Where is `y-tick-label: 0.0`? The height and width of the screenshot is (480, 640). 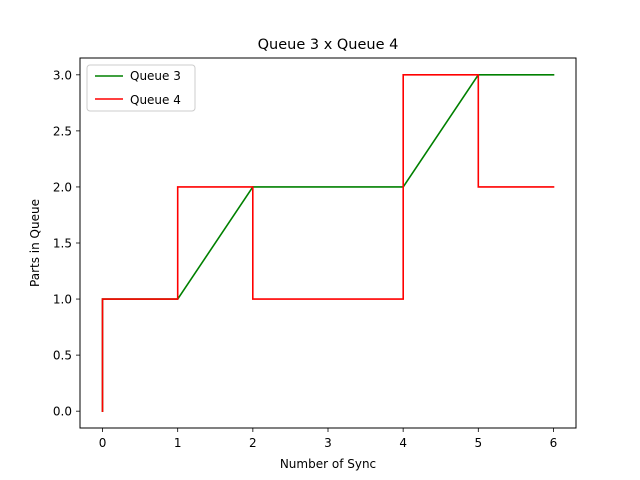 y-tick-label: 0.0 is located at coordinates (62, 412).